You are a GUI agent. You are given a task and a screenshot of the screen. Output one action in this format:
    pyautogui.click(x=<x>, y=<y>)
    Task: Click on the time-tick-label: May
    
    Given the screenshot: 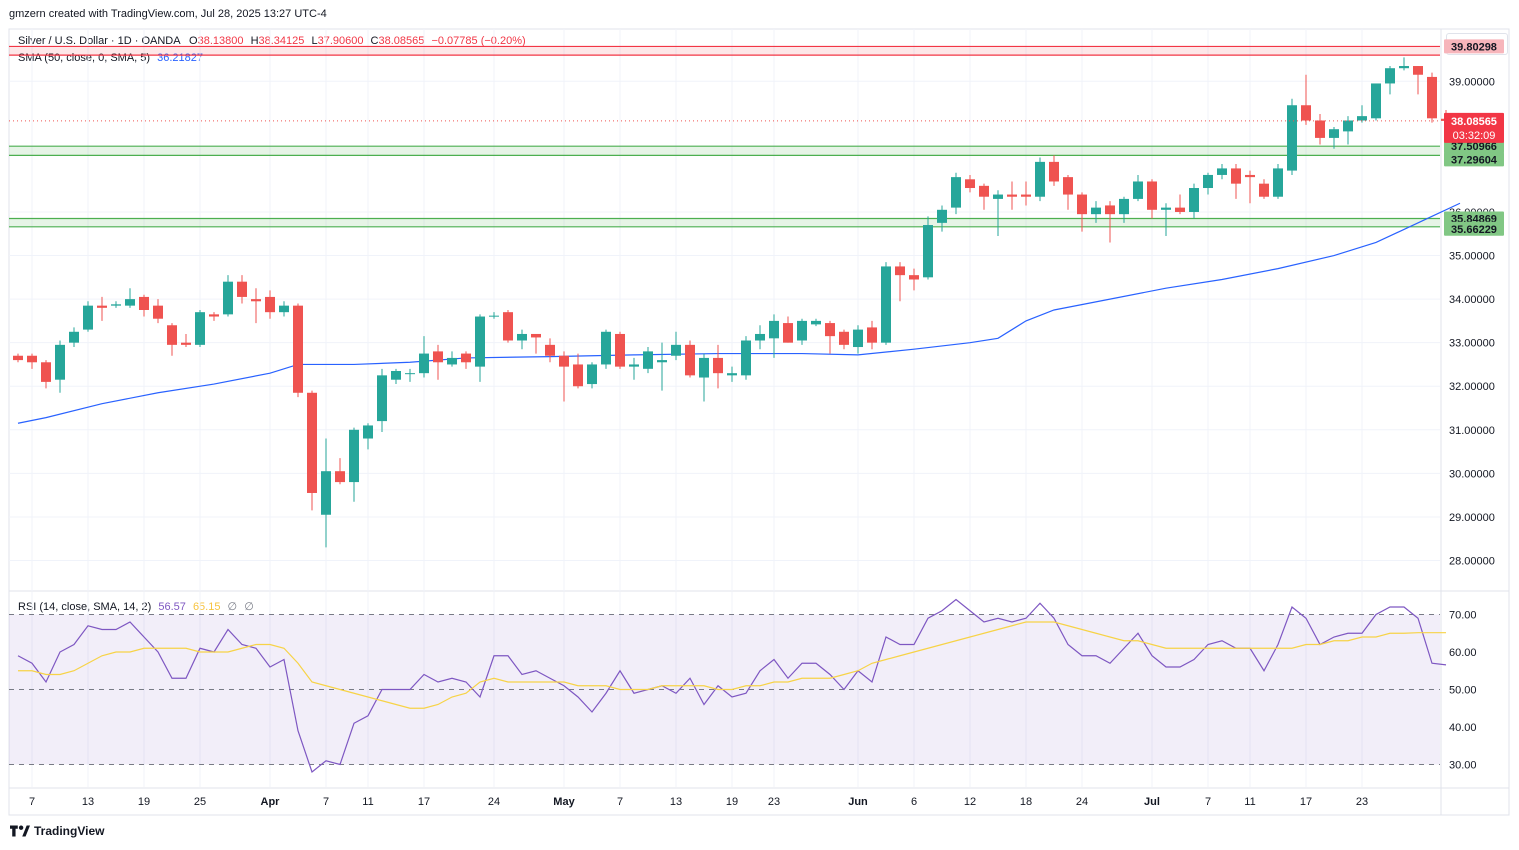 What is the action you would take?
    pyautogui.click(x=564, y=802)
    